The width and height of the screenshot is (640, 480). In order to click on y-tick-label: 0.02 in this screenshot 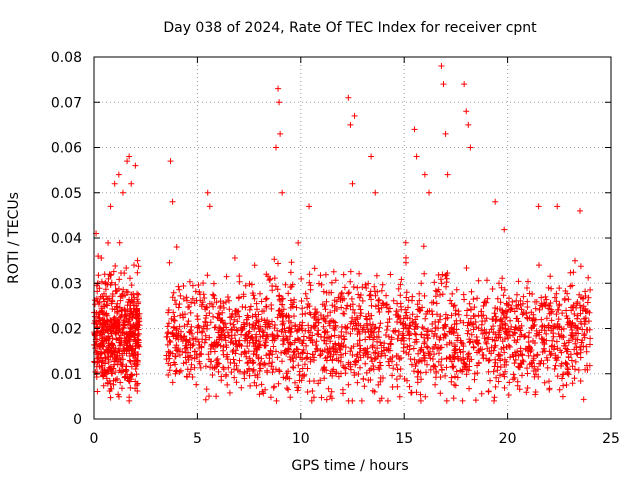, I will do `click(66, 330)`.